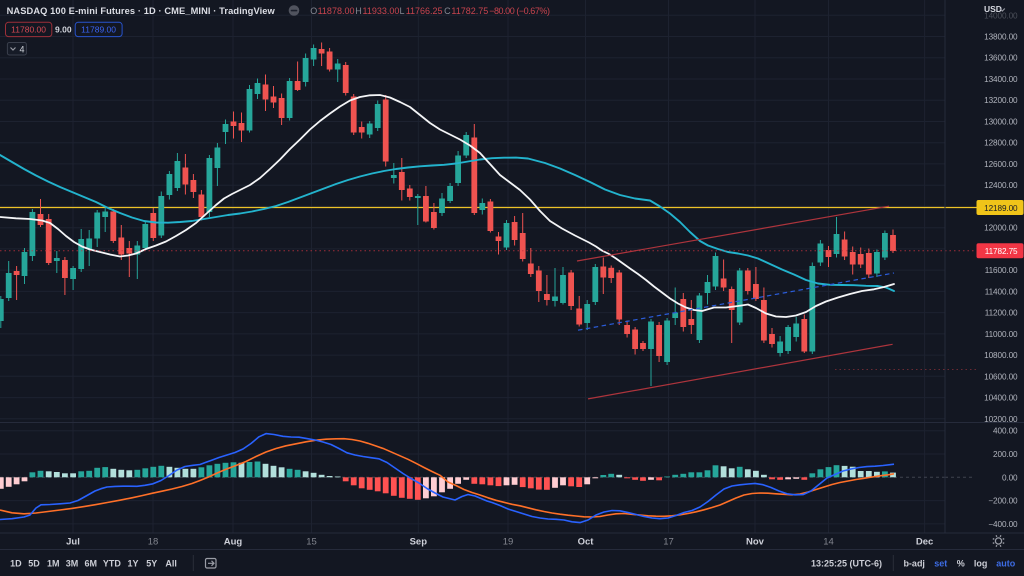 The width and height of the screenshot is (1024, 576). I want to click on svg-text: 10800.00, so click(1001, 355).